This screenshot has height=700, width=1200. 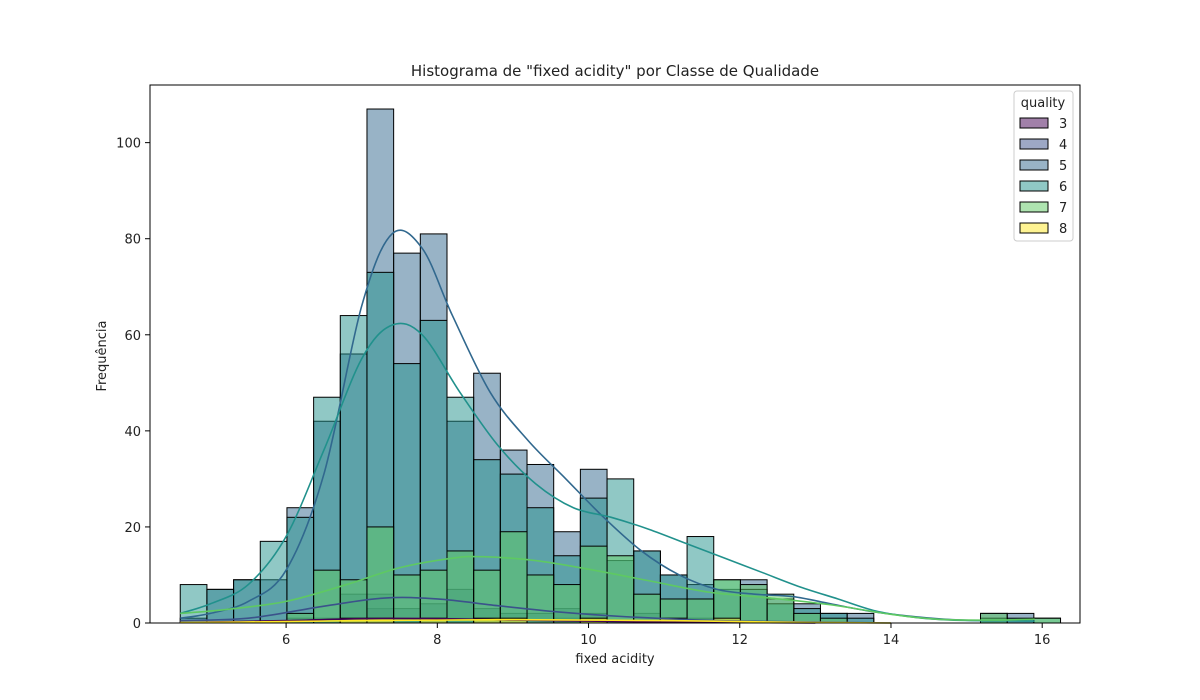 What do you see at coordinates (588, 640) in the screenshot?
I see `x-tick-label: 10` at bounding box center [588, 640].